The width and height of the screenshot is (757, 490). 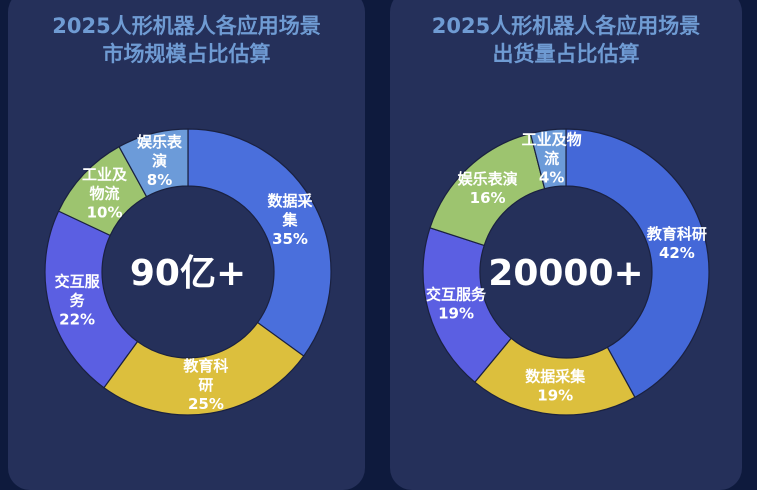 I want to click on slice-name: 务, so click(x=78, y=300).